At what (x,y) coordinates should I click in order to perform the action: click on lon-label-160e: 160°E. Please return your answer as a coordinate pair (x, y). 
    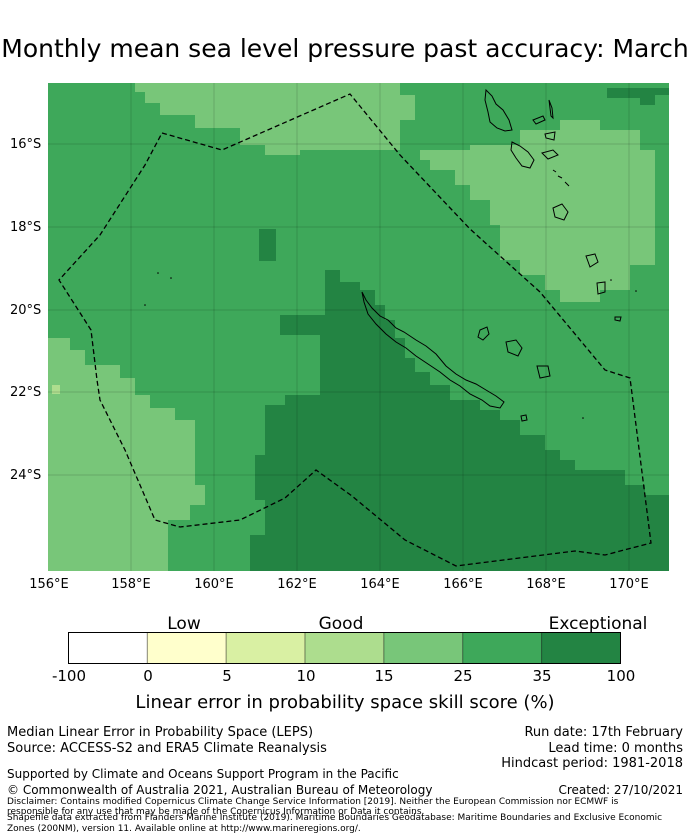
    Looking at the image, I should click on (214, 584).